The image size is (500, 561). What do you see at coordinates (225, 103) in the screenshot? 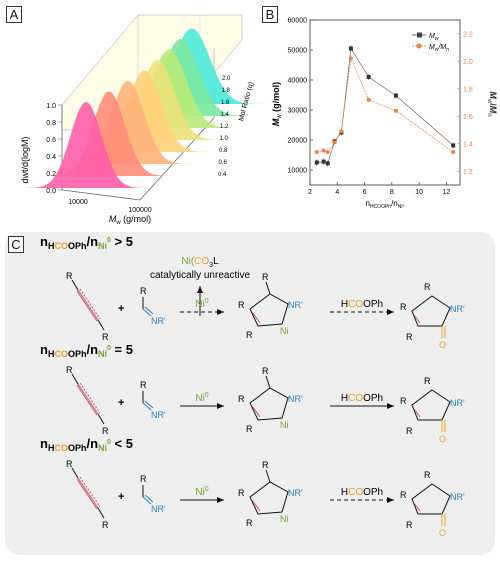
I see `a-ztick-label: 1.6` at bounding box center [225, 103].